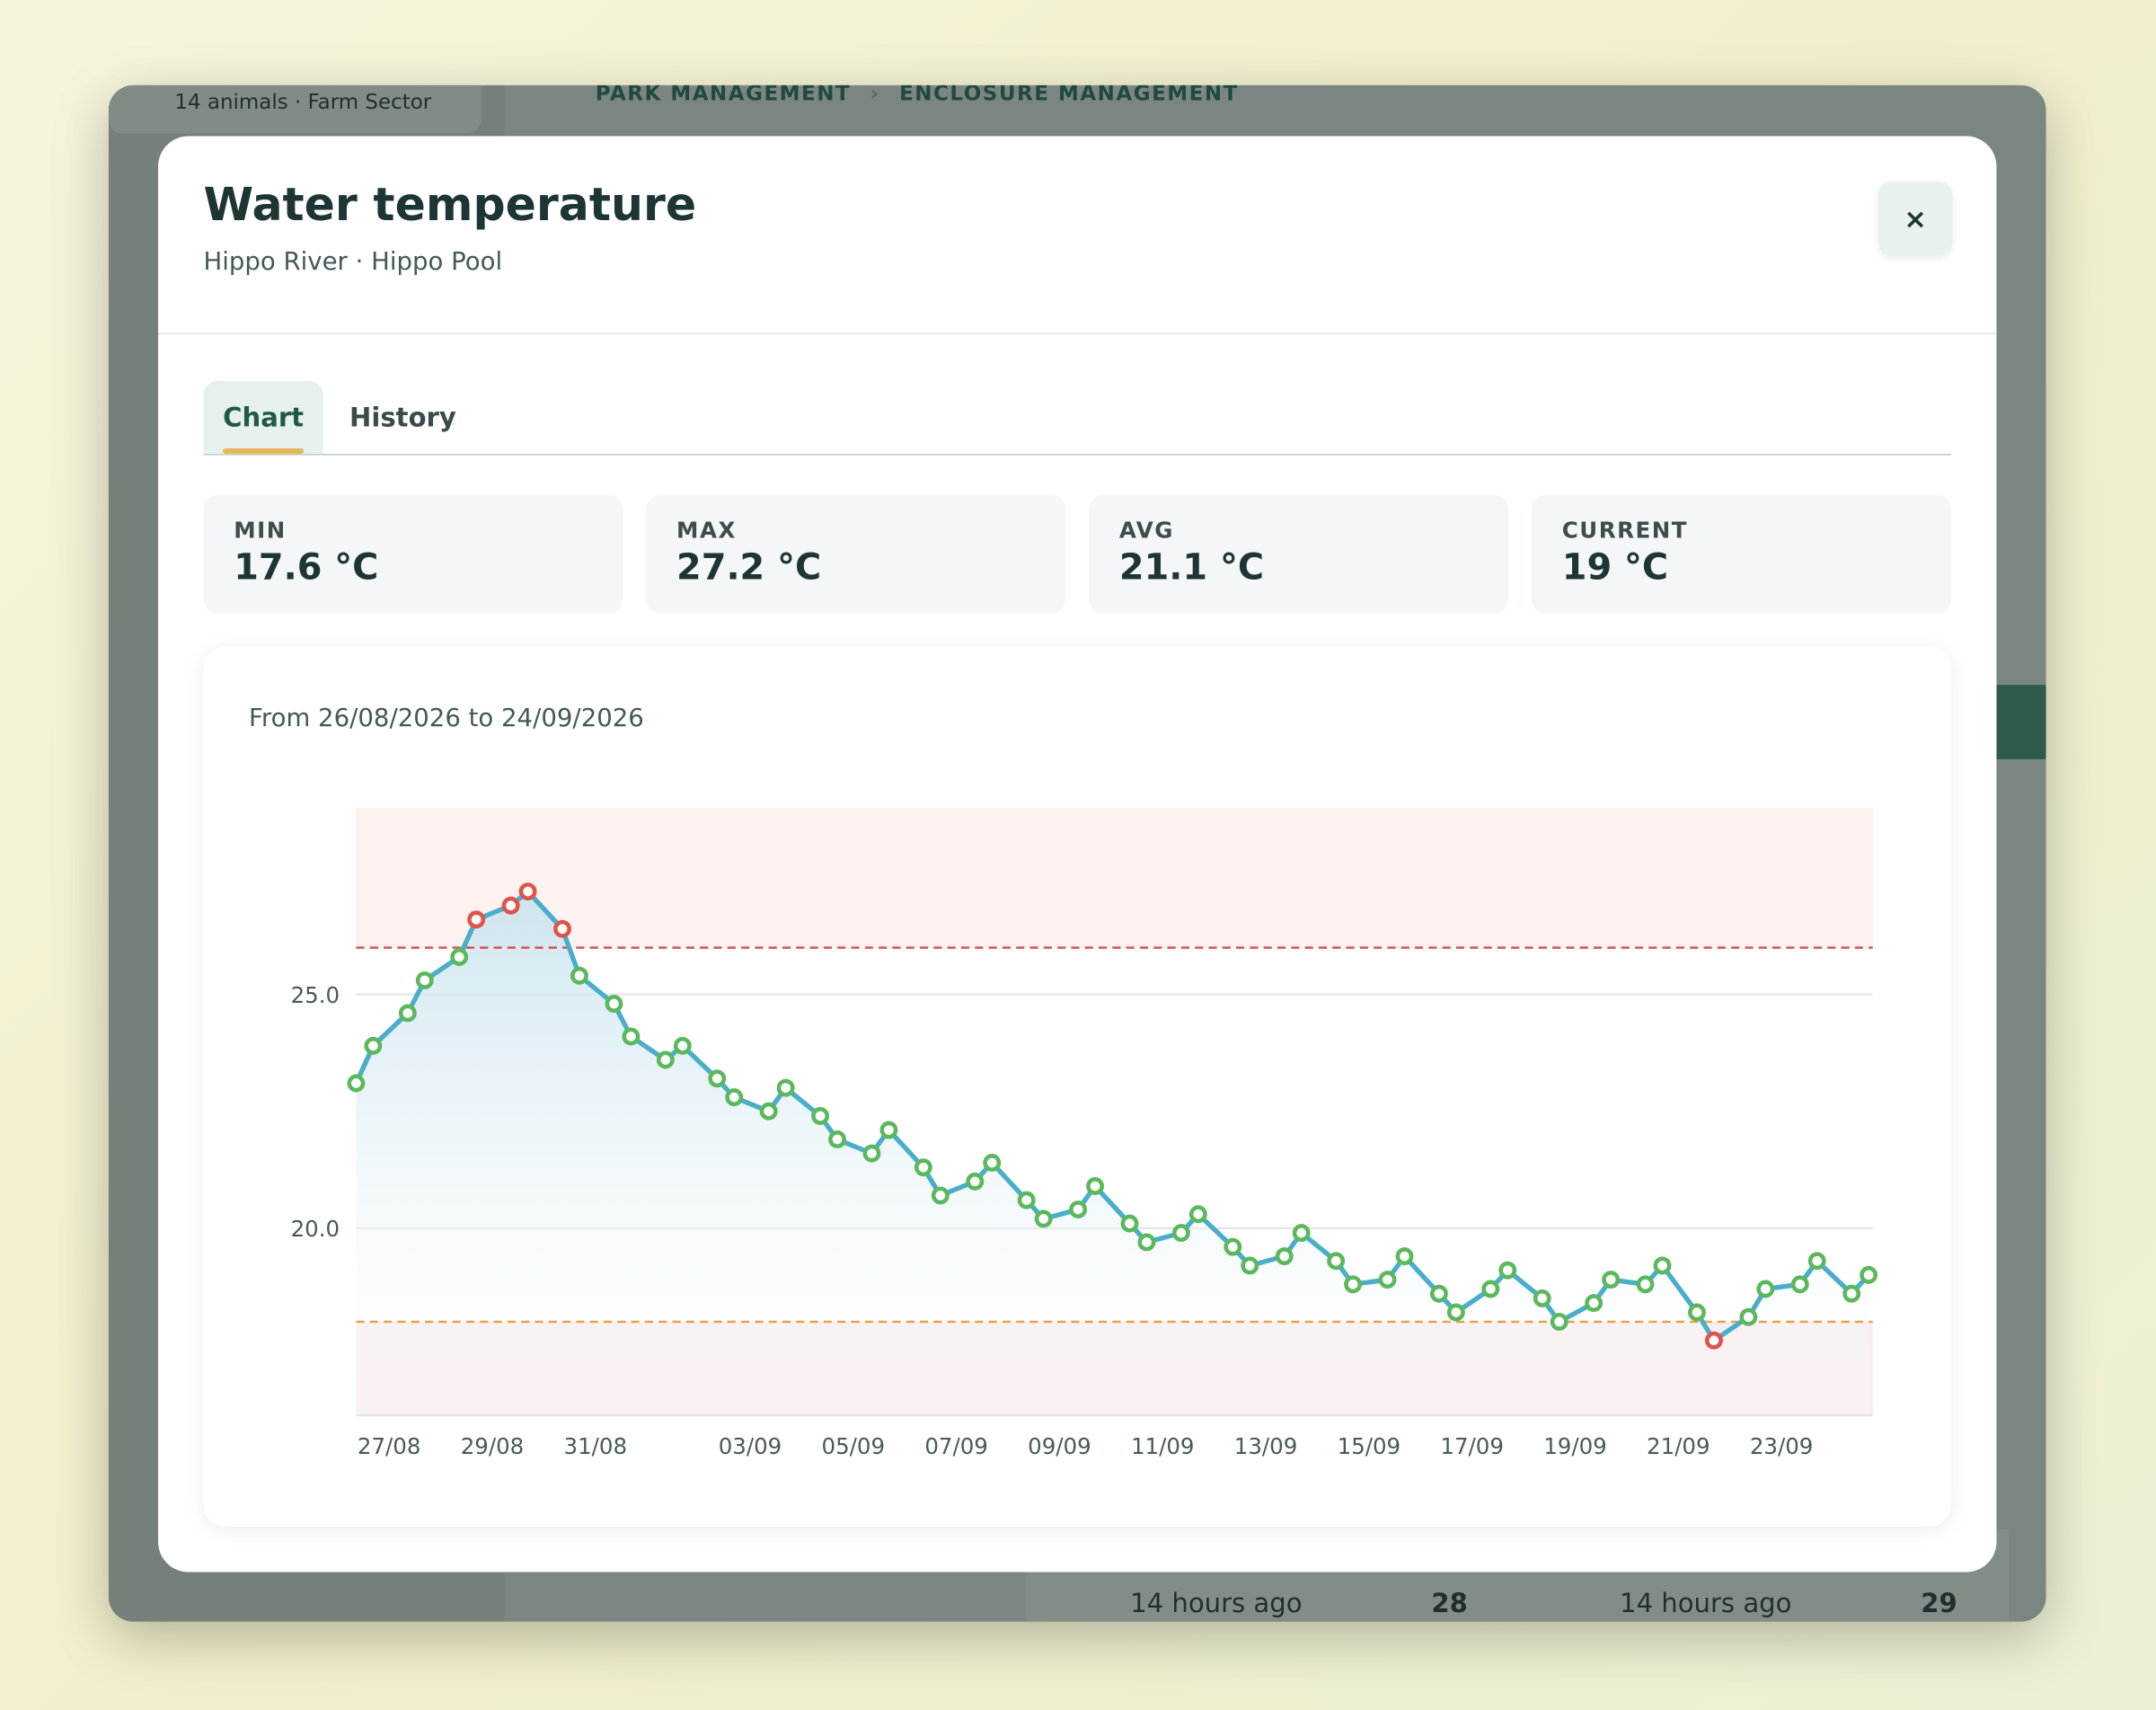 The image size is (2156, 1710). I want to click on tab: History, so click(403, 417).